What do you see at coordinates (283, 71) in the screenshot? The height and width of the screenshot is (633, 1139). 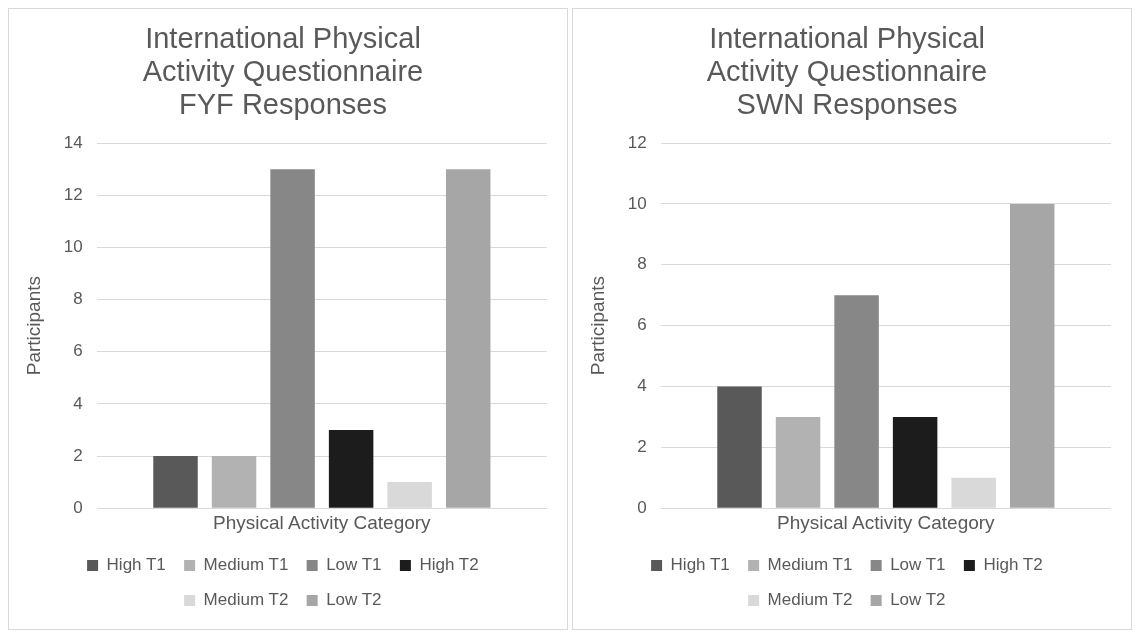 I see `chart-title: International Physical Activity Questionnaire FYF Responses` at bounding box center [283, 71].